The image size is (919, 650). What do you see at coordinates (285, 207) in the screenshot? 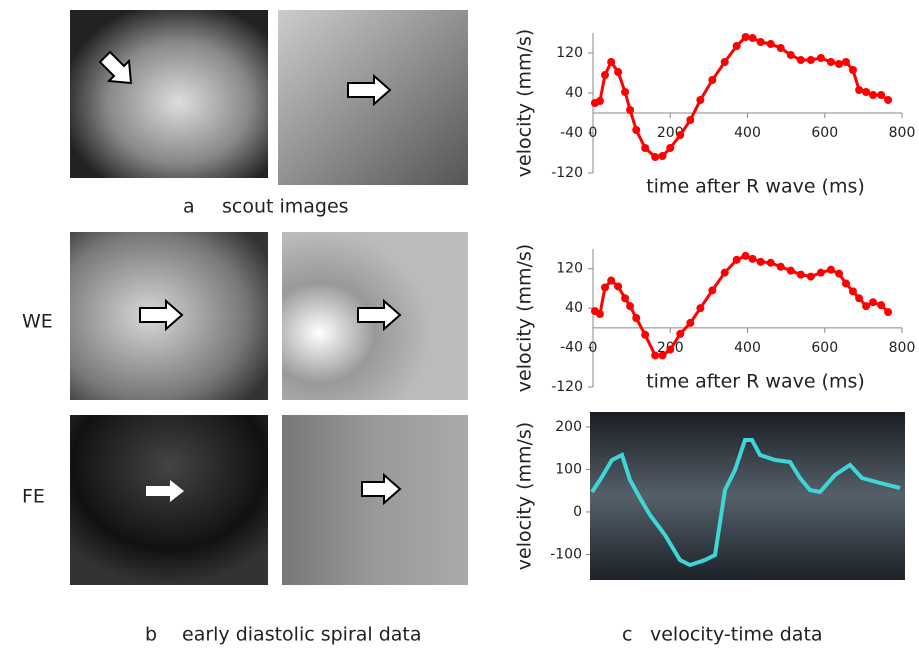
I see `panel-caption: scout images` at bounding box center [285, 207].